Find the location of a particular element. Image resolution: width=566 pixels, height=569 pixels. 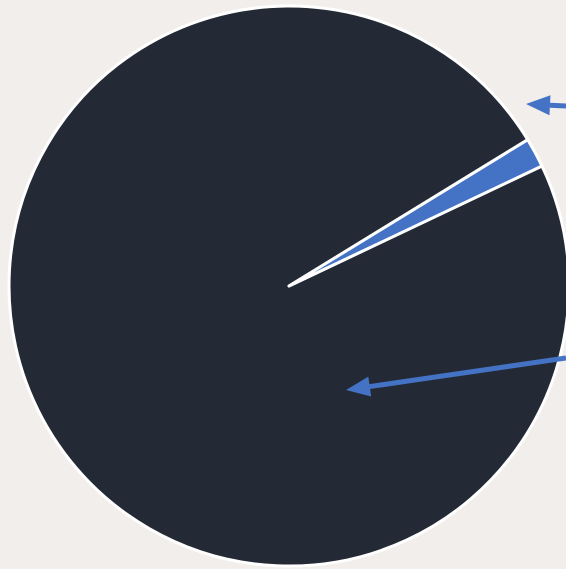

annotation-arrow-large-slice-head is located at coordinates (359, 386).